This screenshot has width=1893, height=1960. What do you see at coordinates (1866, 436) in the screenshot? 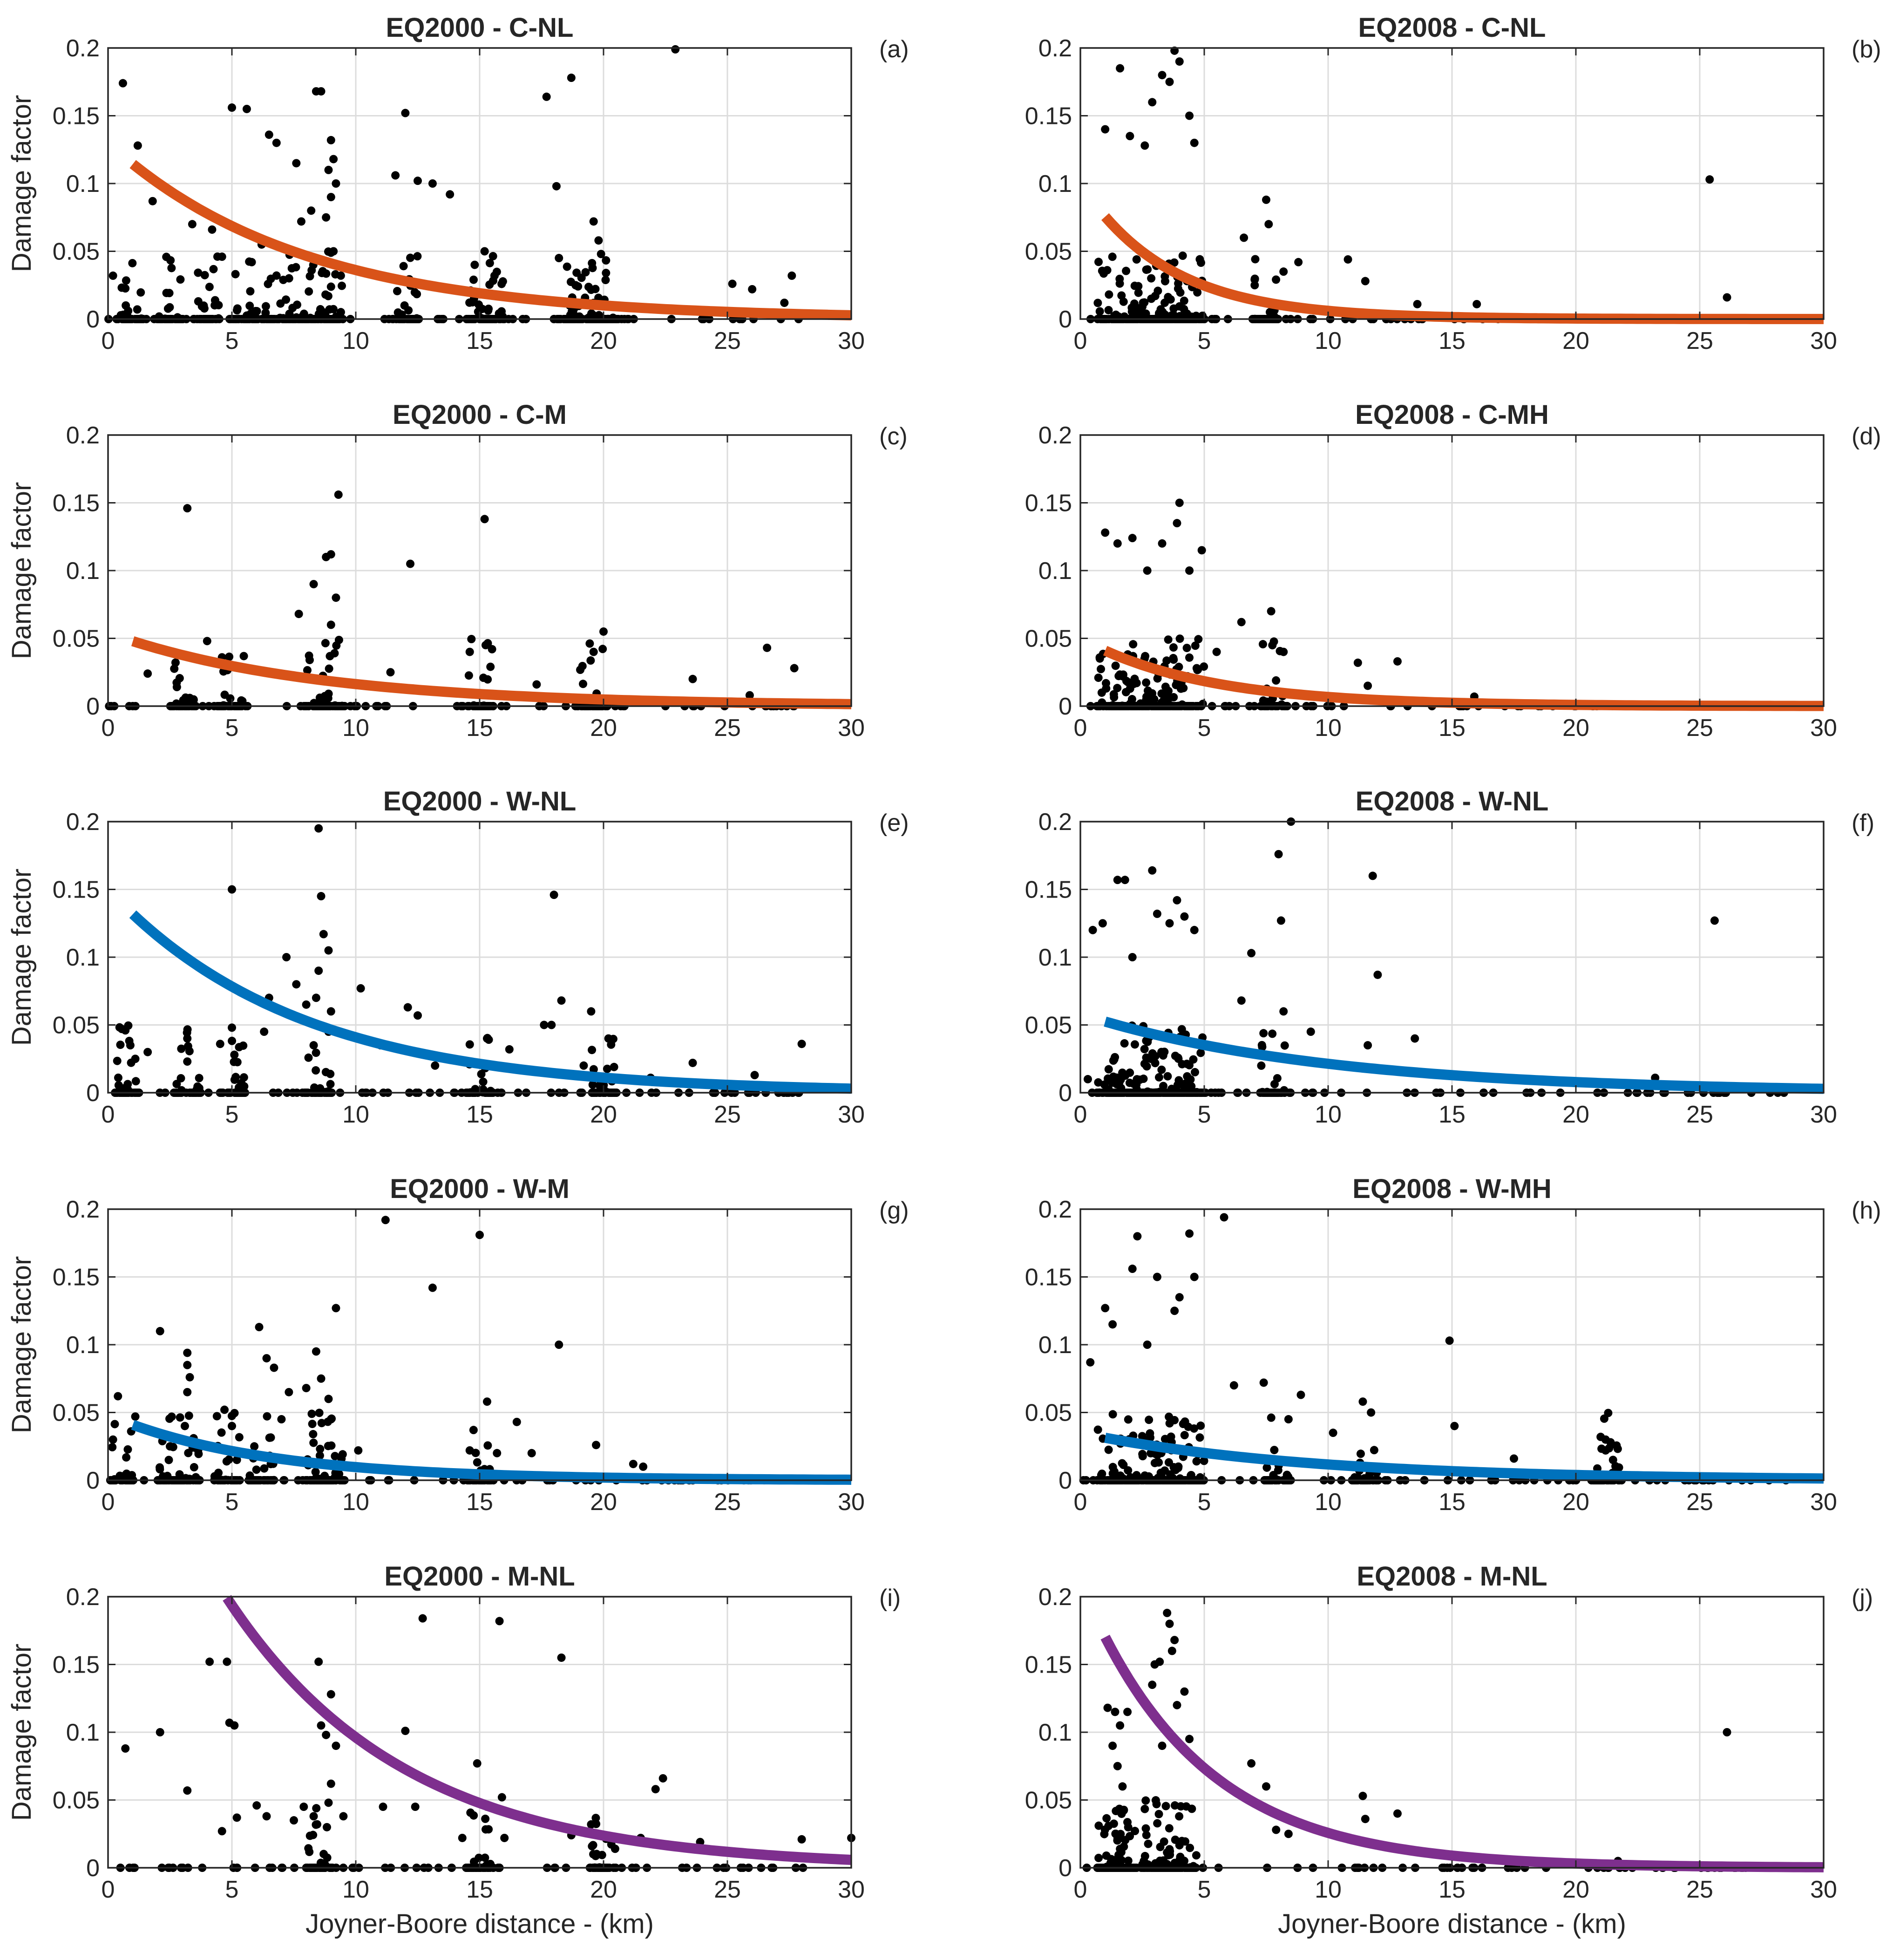
I see `panel-label: (d)` at bounding box center [1866, 436].